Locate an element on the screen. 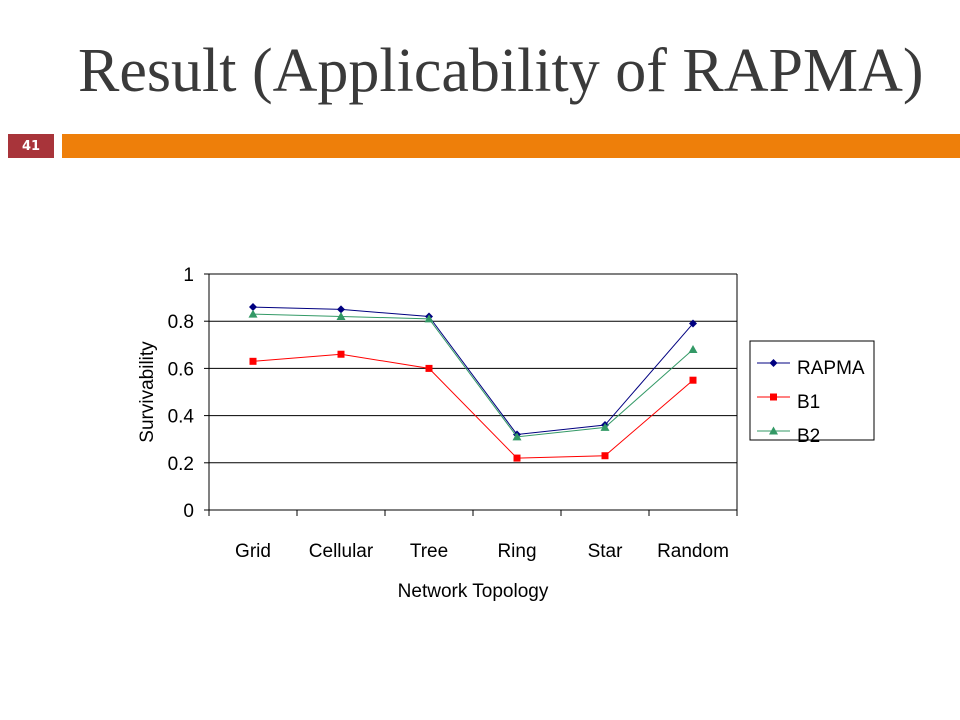 The height and width of the screenshot is (720, 960). y-tick-label: 0.6 is located at coordinates (181, 369).